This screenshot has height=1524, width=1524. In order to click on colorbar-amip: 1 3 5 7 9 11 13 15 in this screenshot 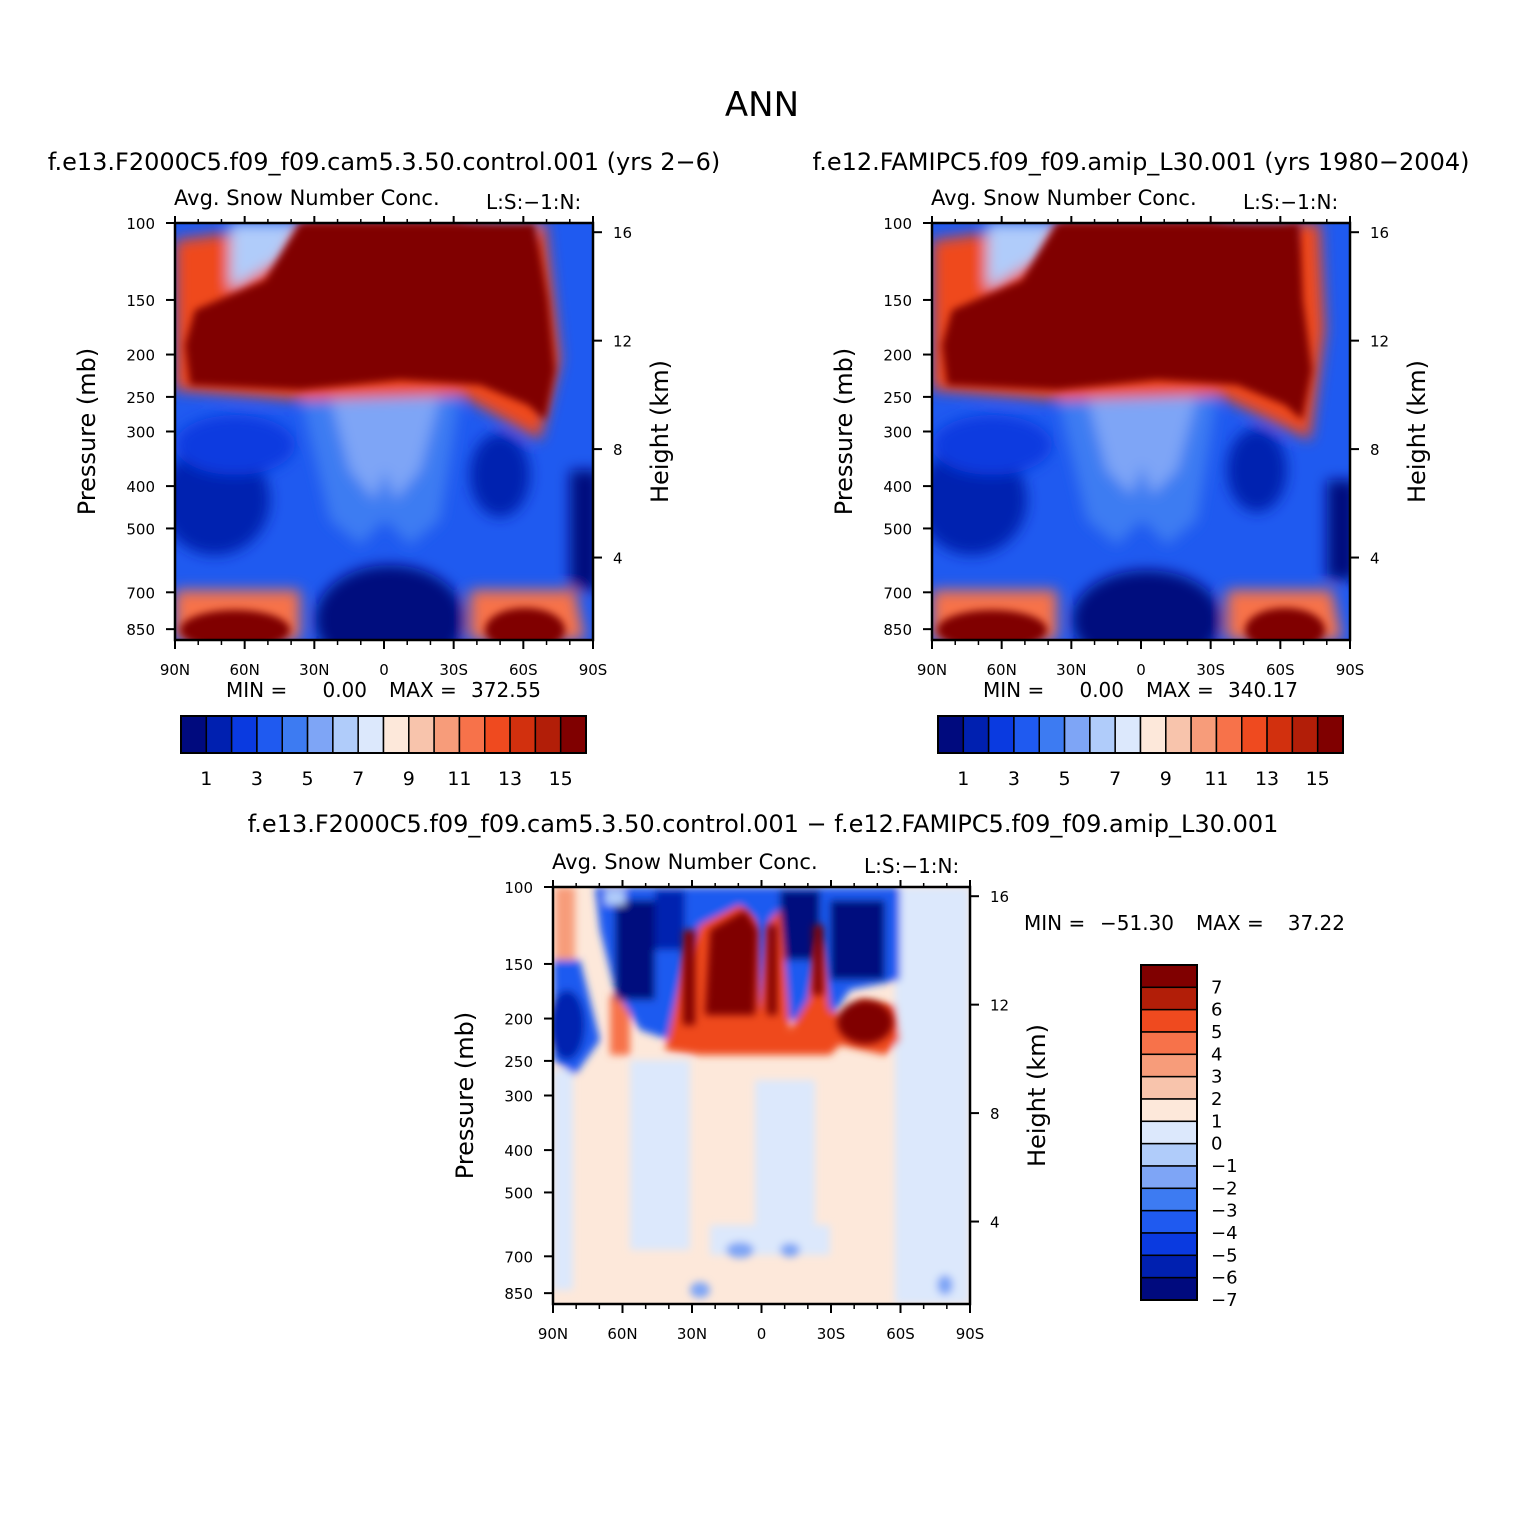, I will do `click(1140, 752)`.